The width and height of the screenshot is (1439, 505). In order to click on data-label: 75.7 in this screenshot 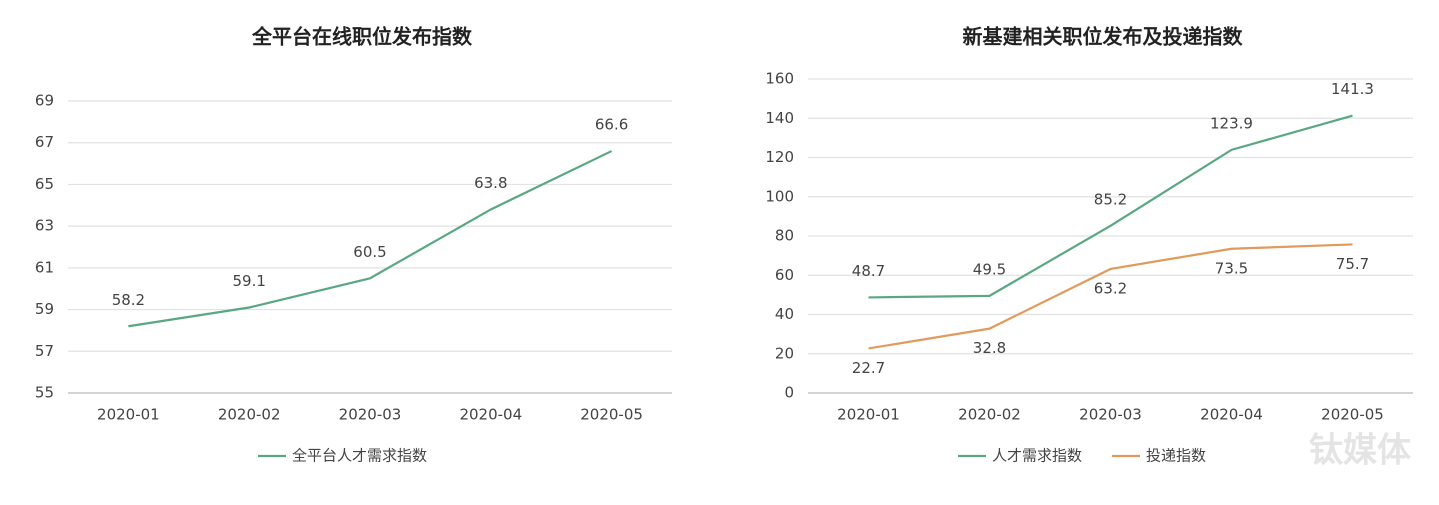, I will do `click(1352, 264)`.